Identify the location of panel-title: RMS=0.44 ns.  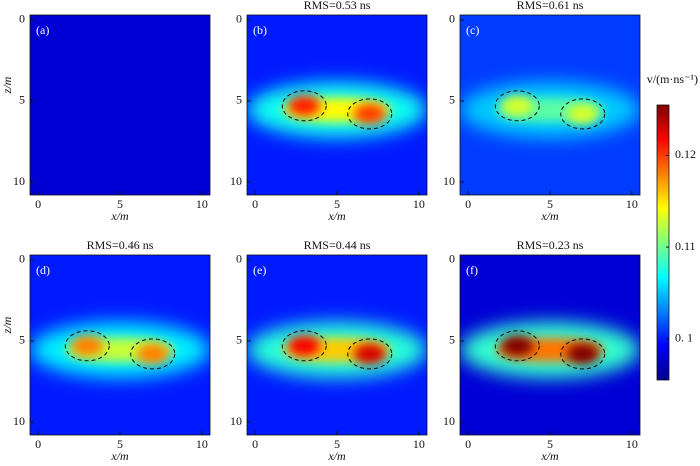
(337, 245).